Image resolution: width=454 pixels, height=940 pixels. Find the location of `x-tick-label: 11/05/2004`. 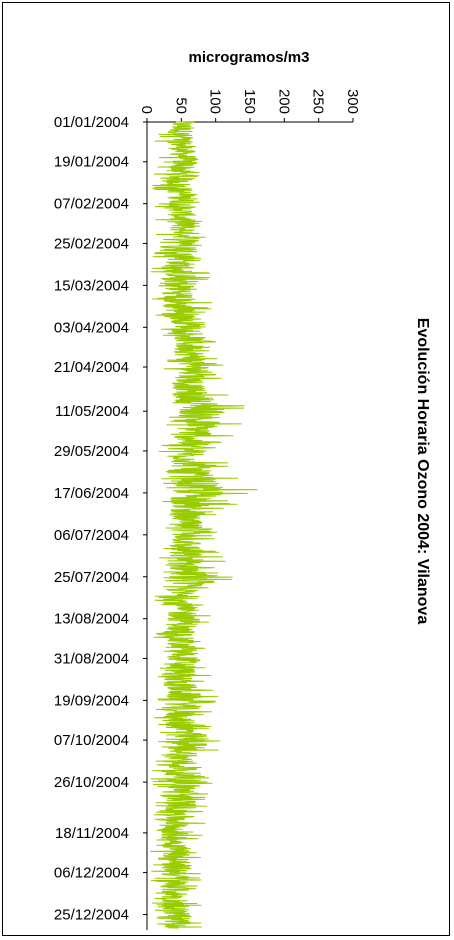

x-tick-label: 11/05/2004 is located at coordinates (92, 411).